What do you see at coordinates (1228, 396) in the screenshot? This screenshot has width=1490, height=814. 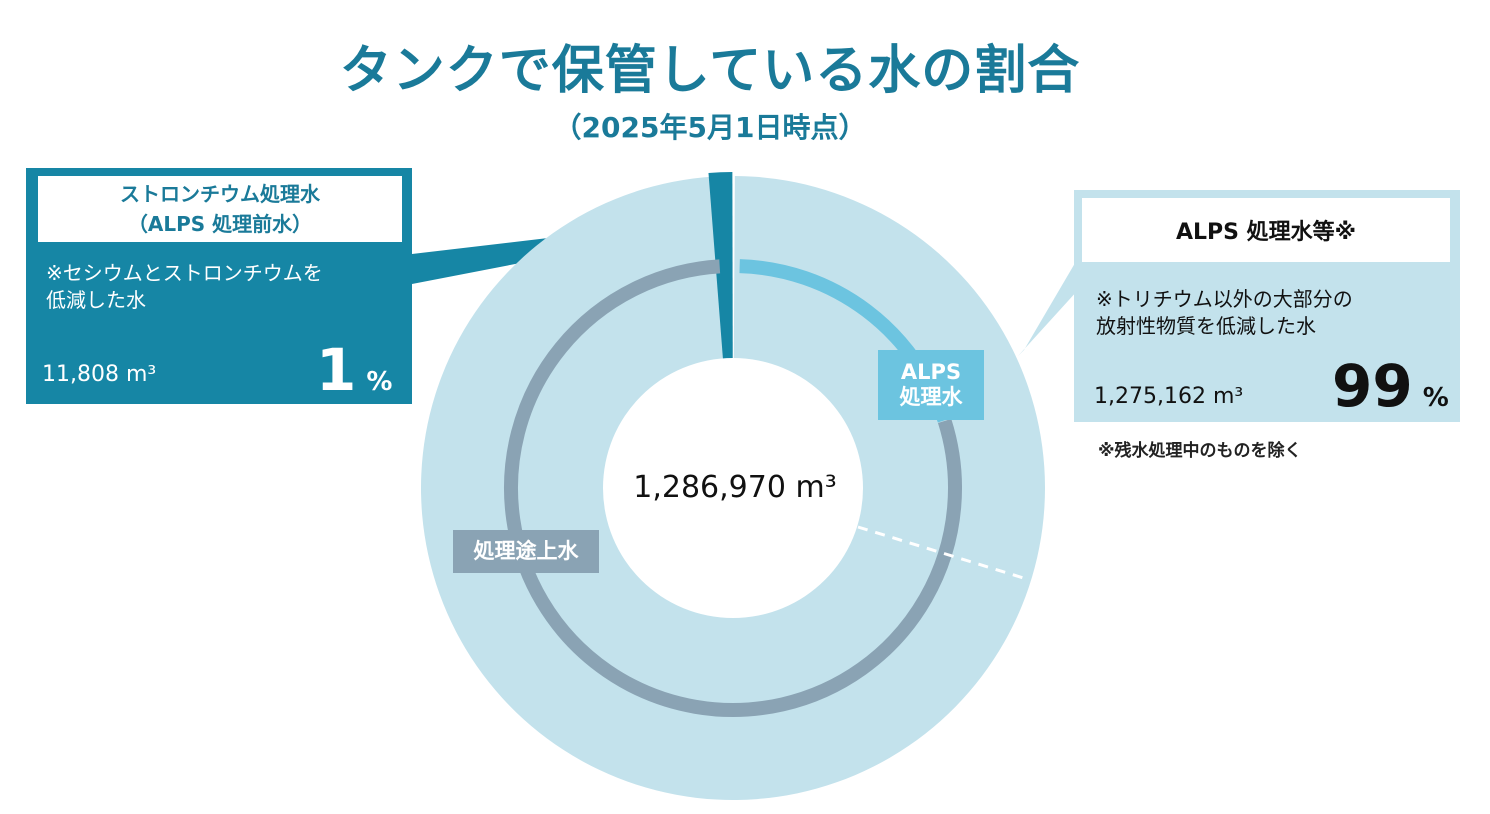 I see `alps-amount-unit: m³` at bounding box center [1228, 396].